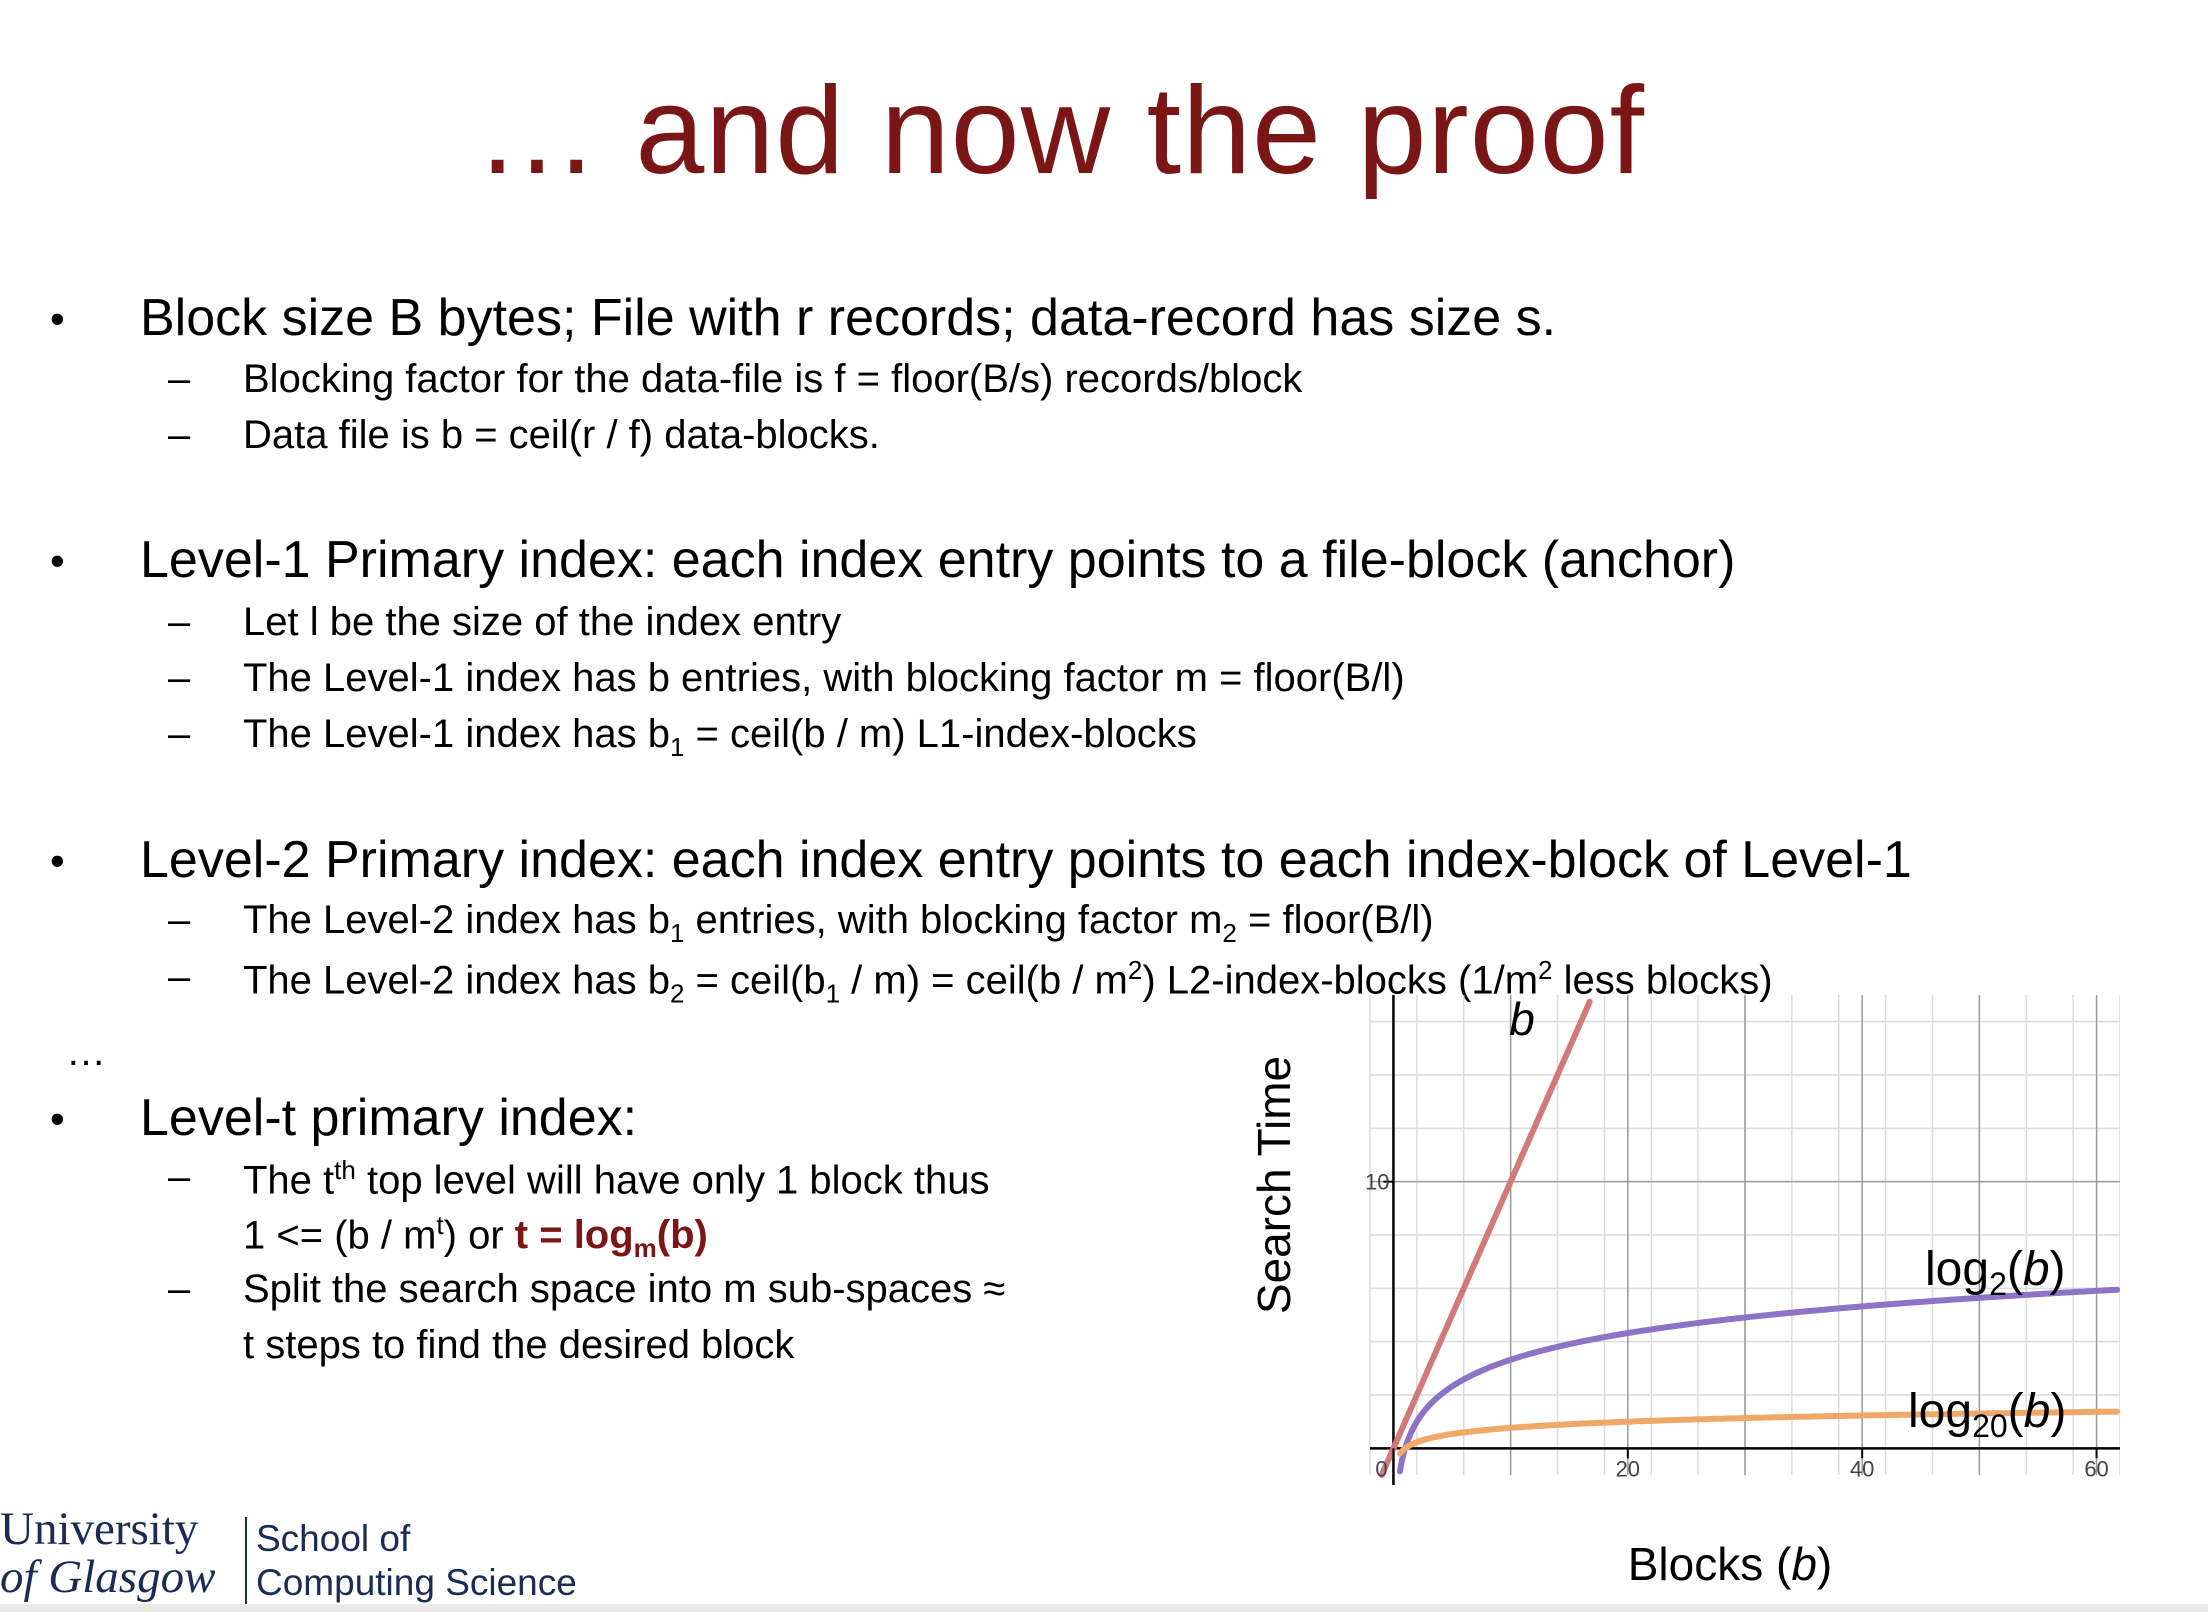 The width and height of the screenshot is (2208, 1612). Describe the element at coordinates (1995, 1272) in the screenshot. I see `series-label-log2: log2(b)` at that location.